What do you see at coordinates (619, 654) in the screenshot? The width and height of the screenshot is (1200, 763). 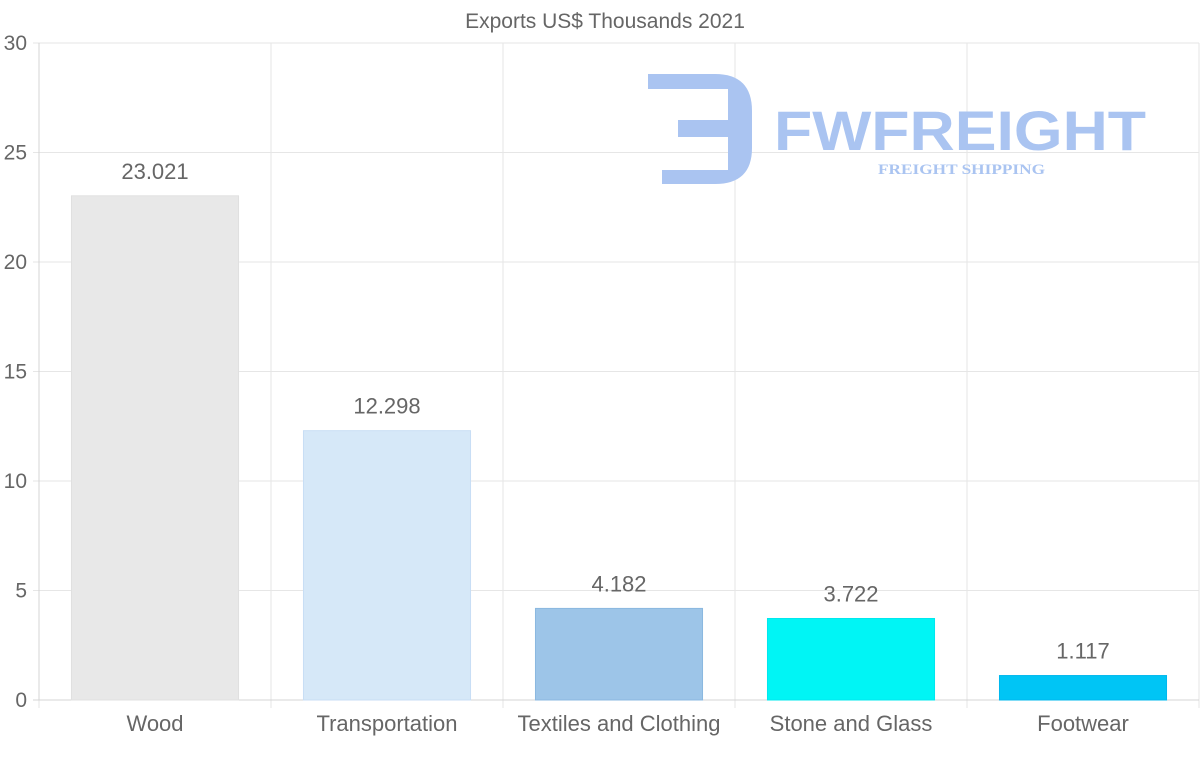 I see `bar-textiles-and-clothing` at bounding box center [619, 654].